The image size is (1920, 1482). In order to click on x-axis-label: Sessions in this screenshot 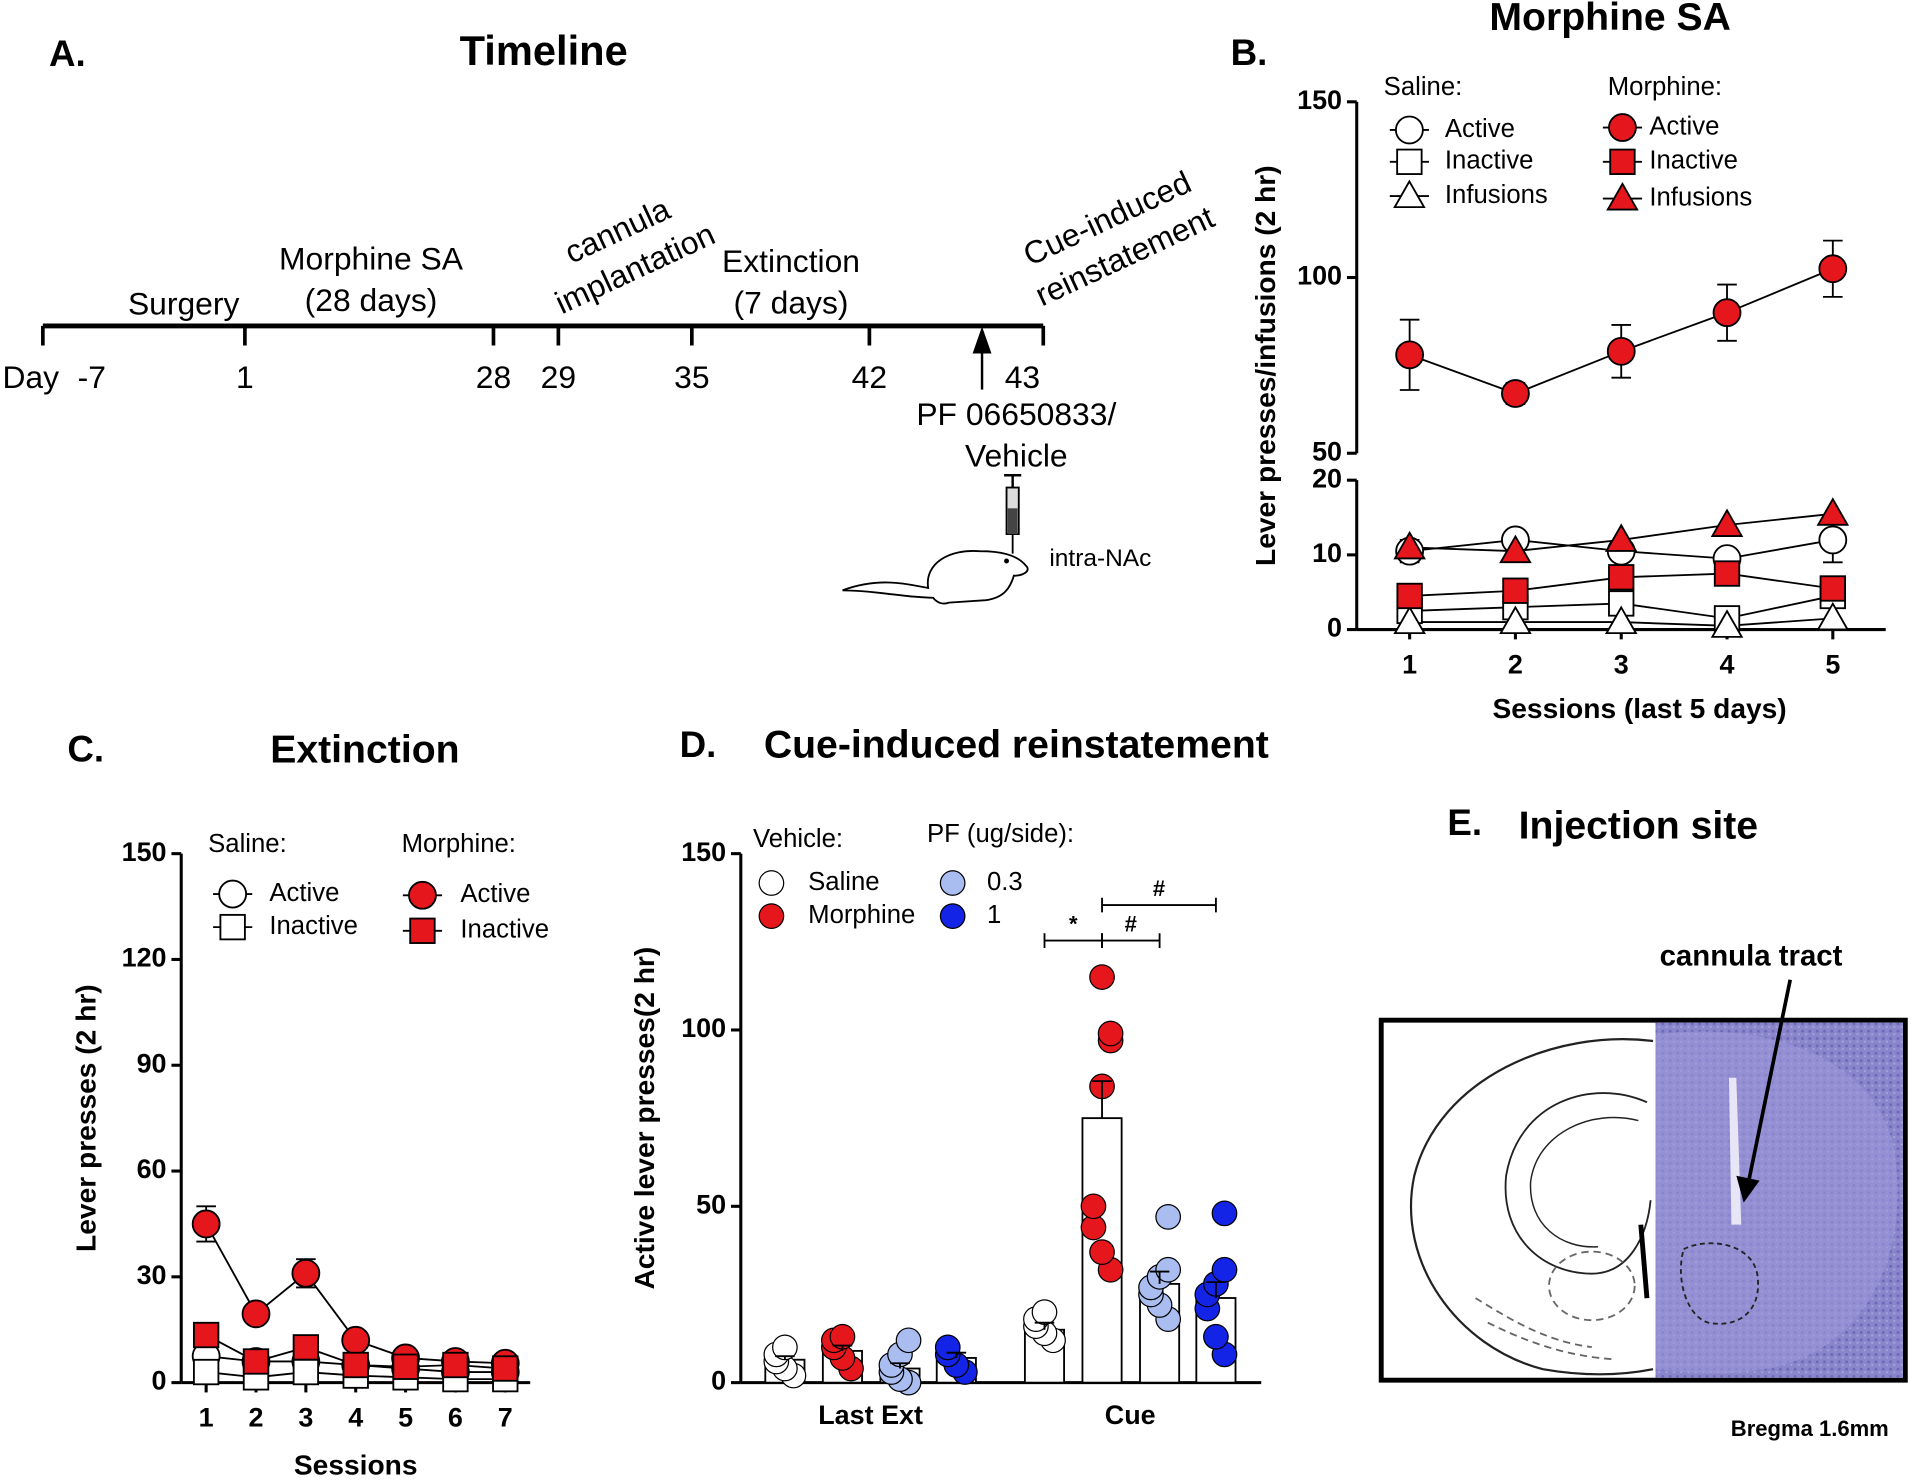, I will do `click(356, 1465)`.